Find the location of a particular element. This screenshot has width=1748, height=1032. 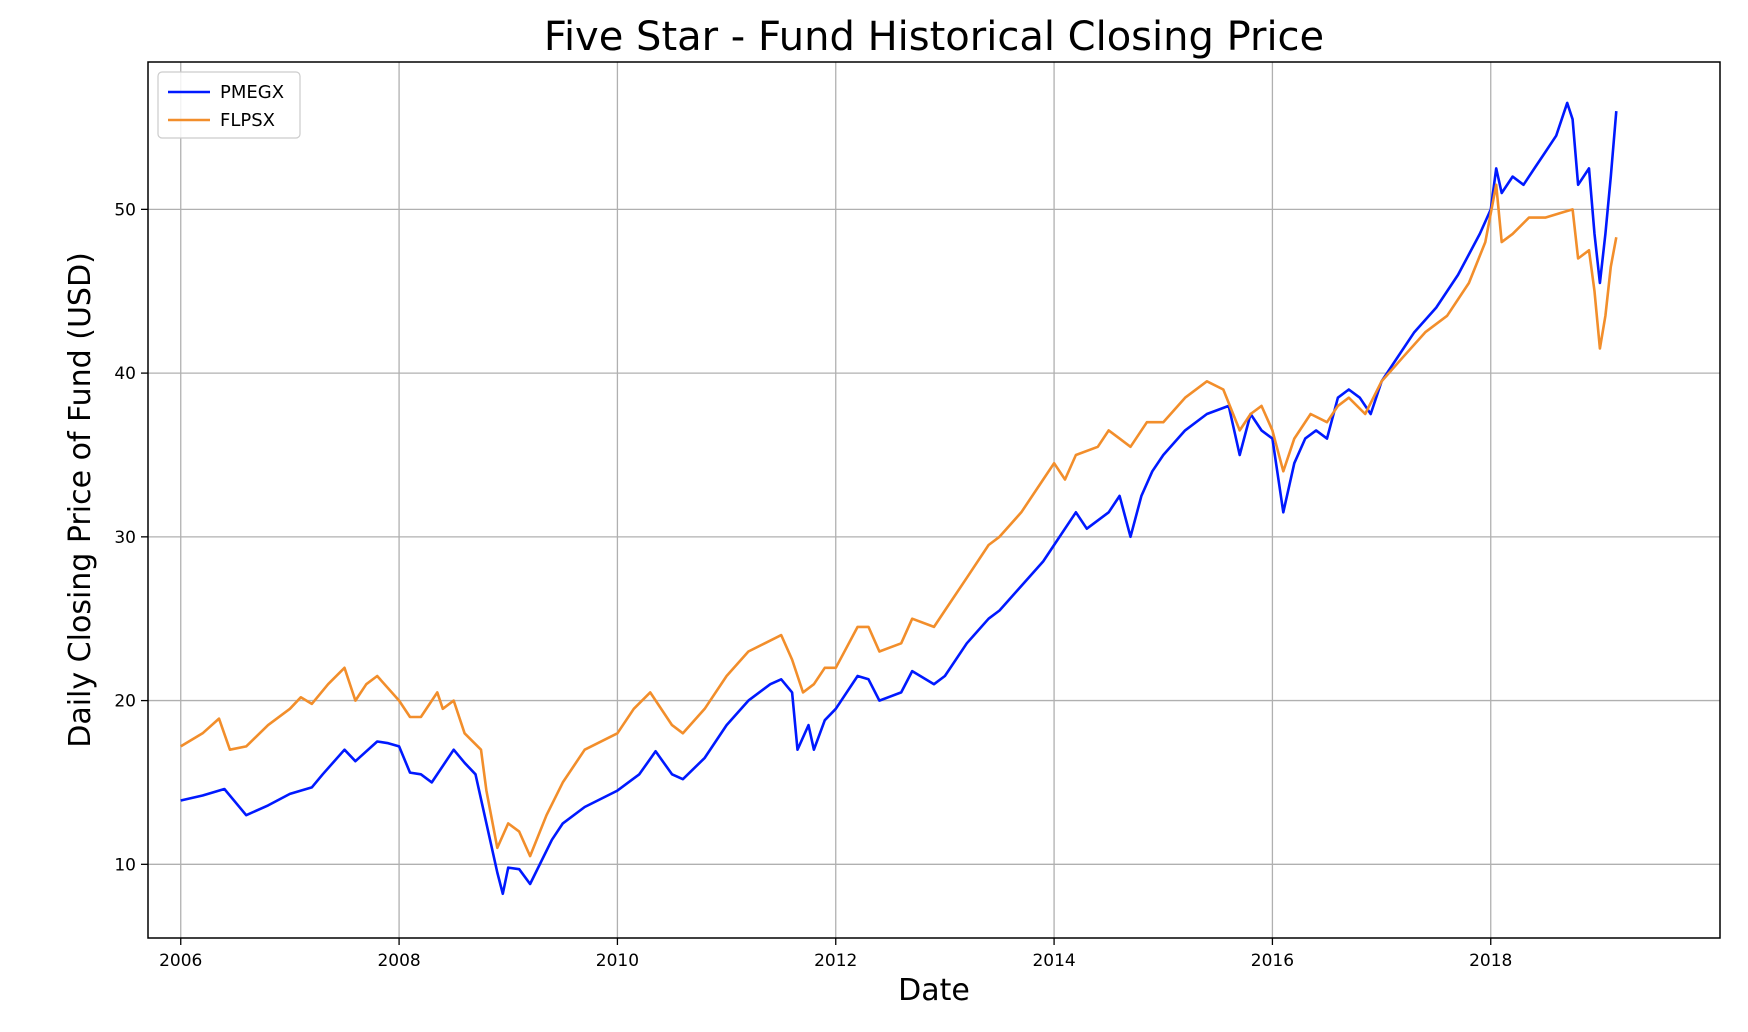

x-axis-label: Date is located at coordinates (934, 990).